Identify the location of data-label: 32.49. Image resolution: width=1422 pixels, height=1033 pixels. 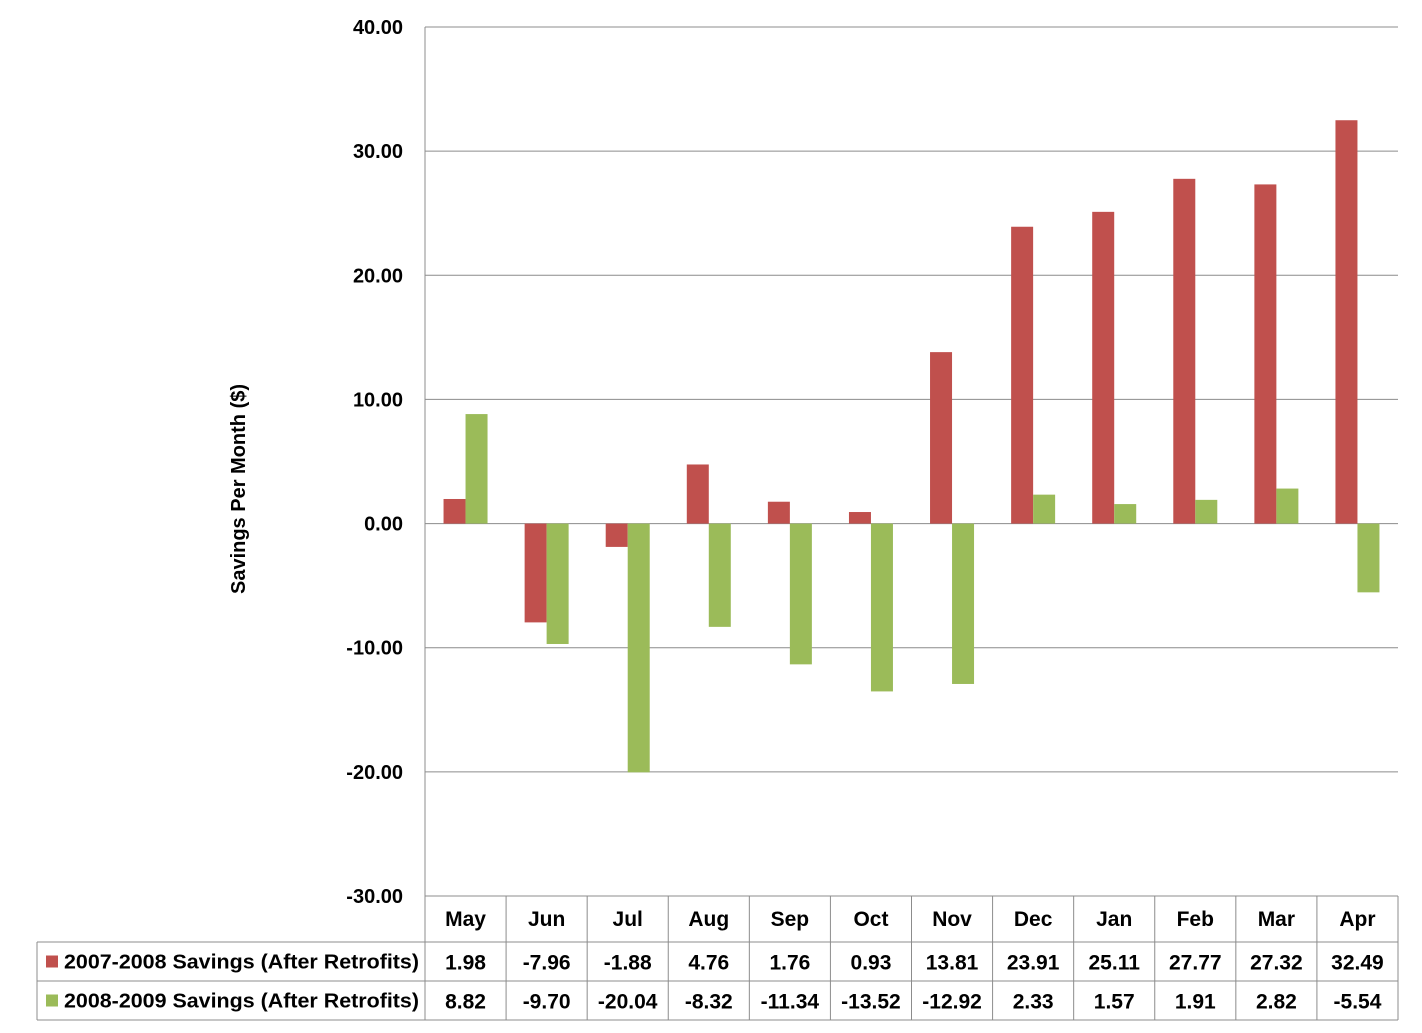
(1357, 963).